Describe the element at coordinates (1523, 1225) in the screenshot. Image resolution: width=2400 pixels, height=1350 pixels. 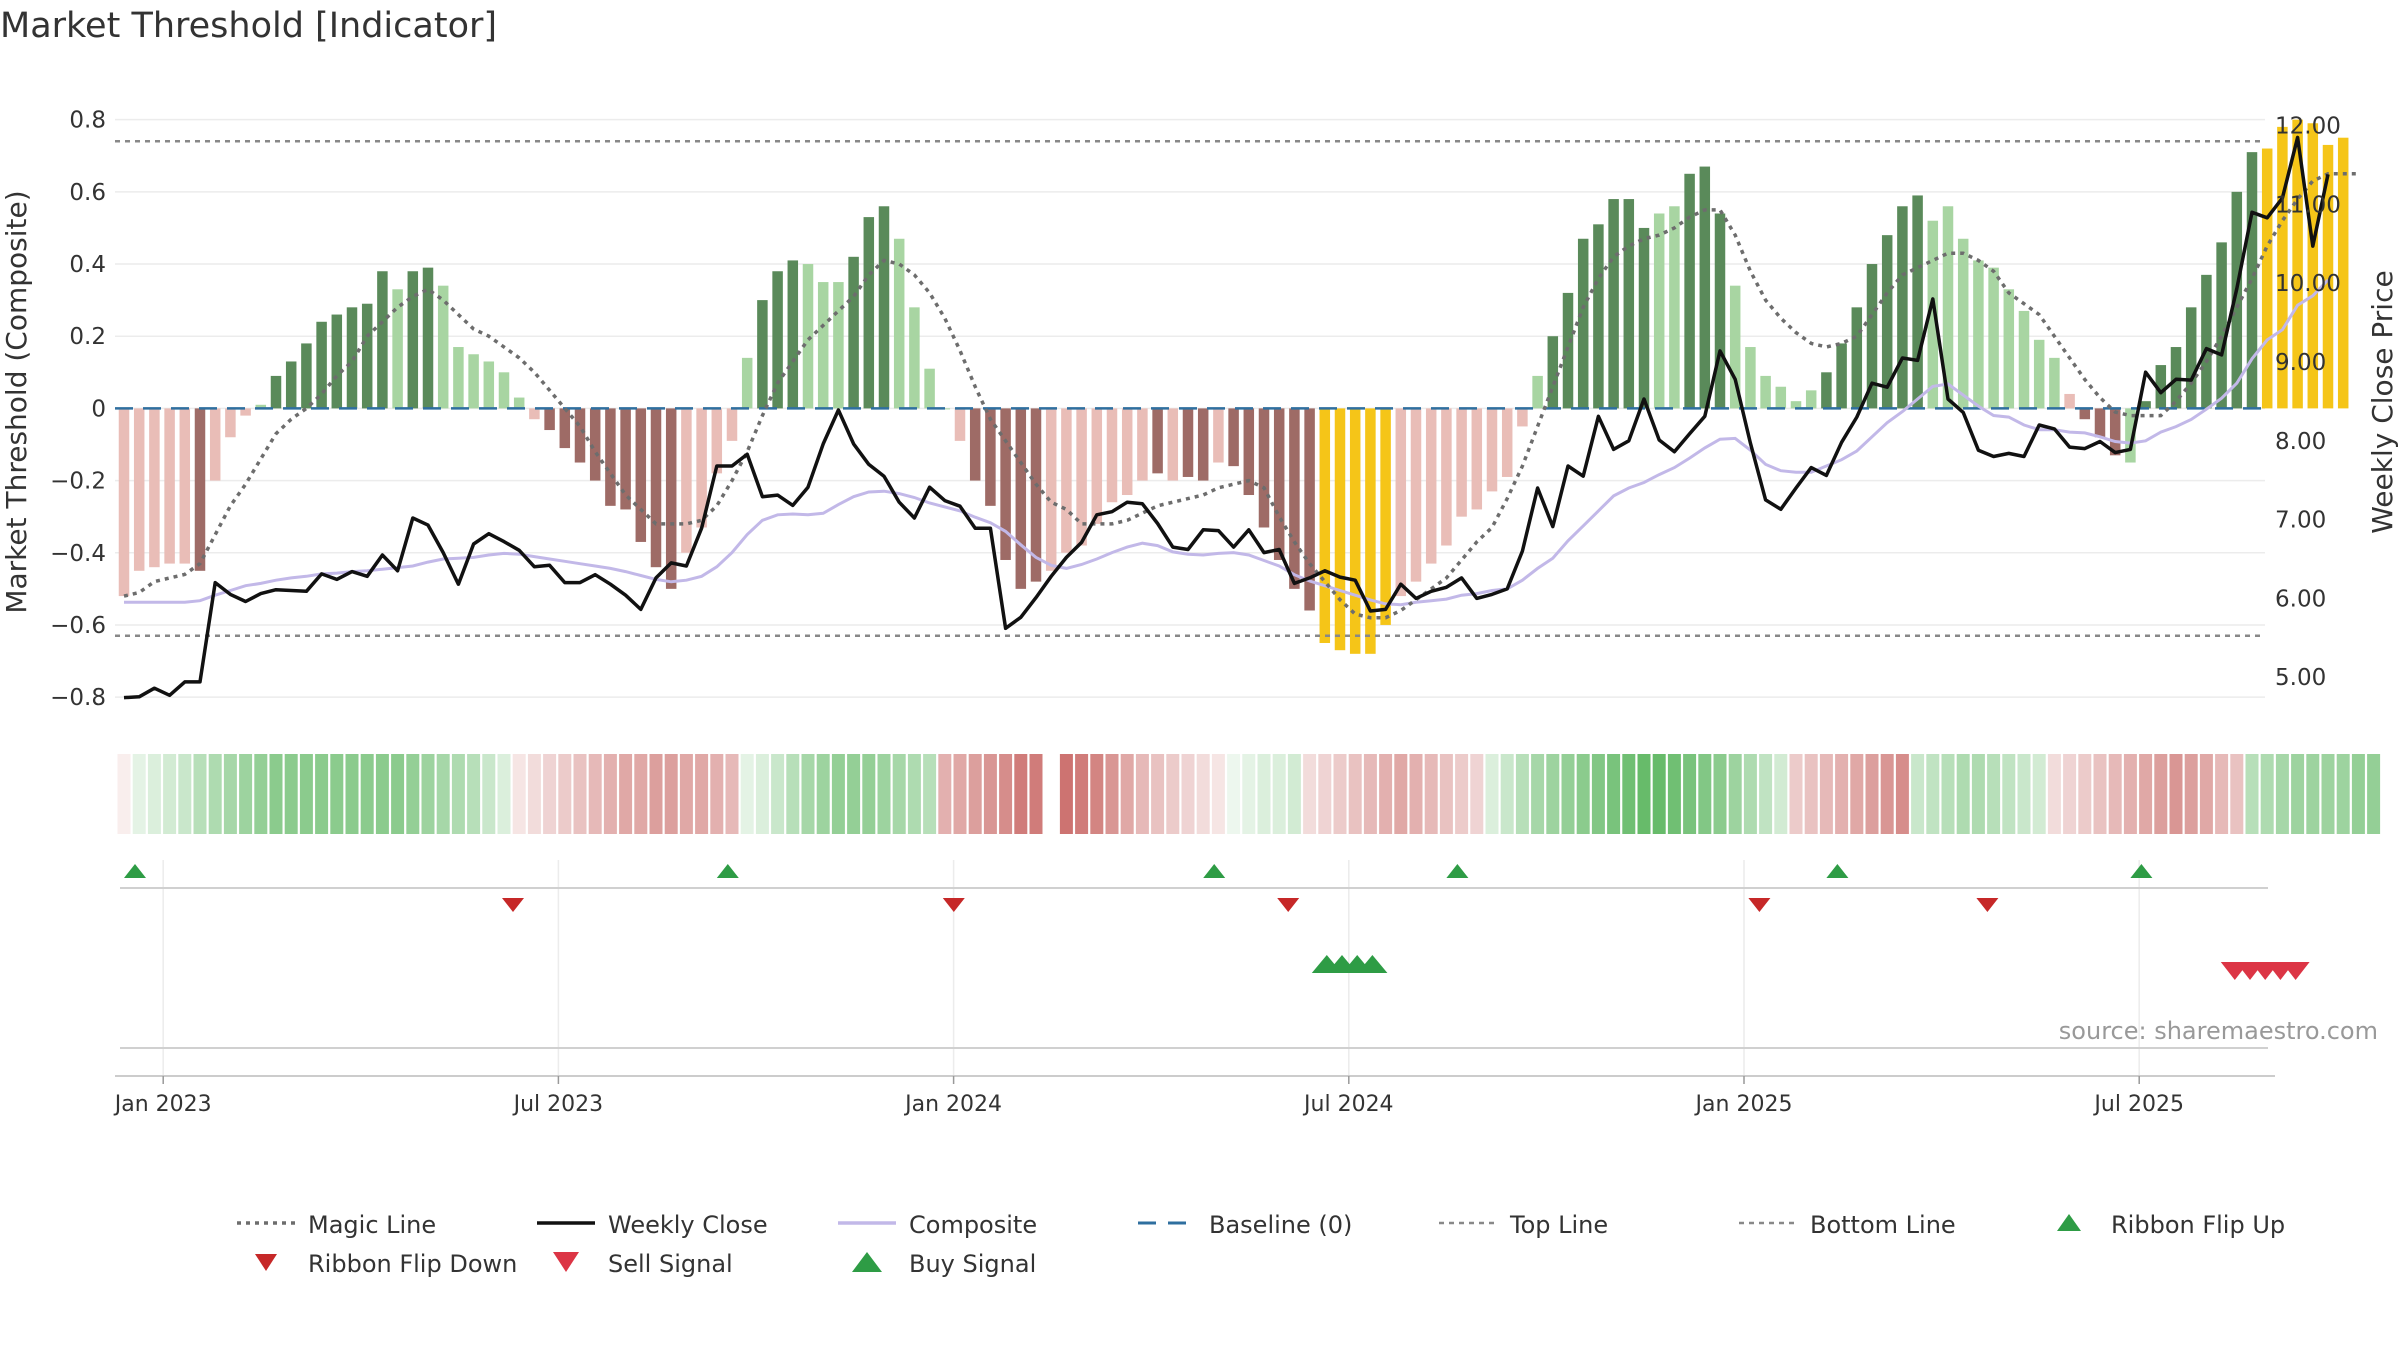
I see `legend-item: Top Line` at that location.